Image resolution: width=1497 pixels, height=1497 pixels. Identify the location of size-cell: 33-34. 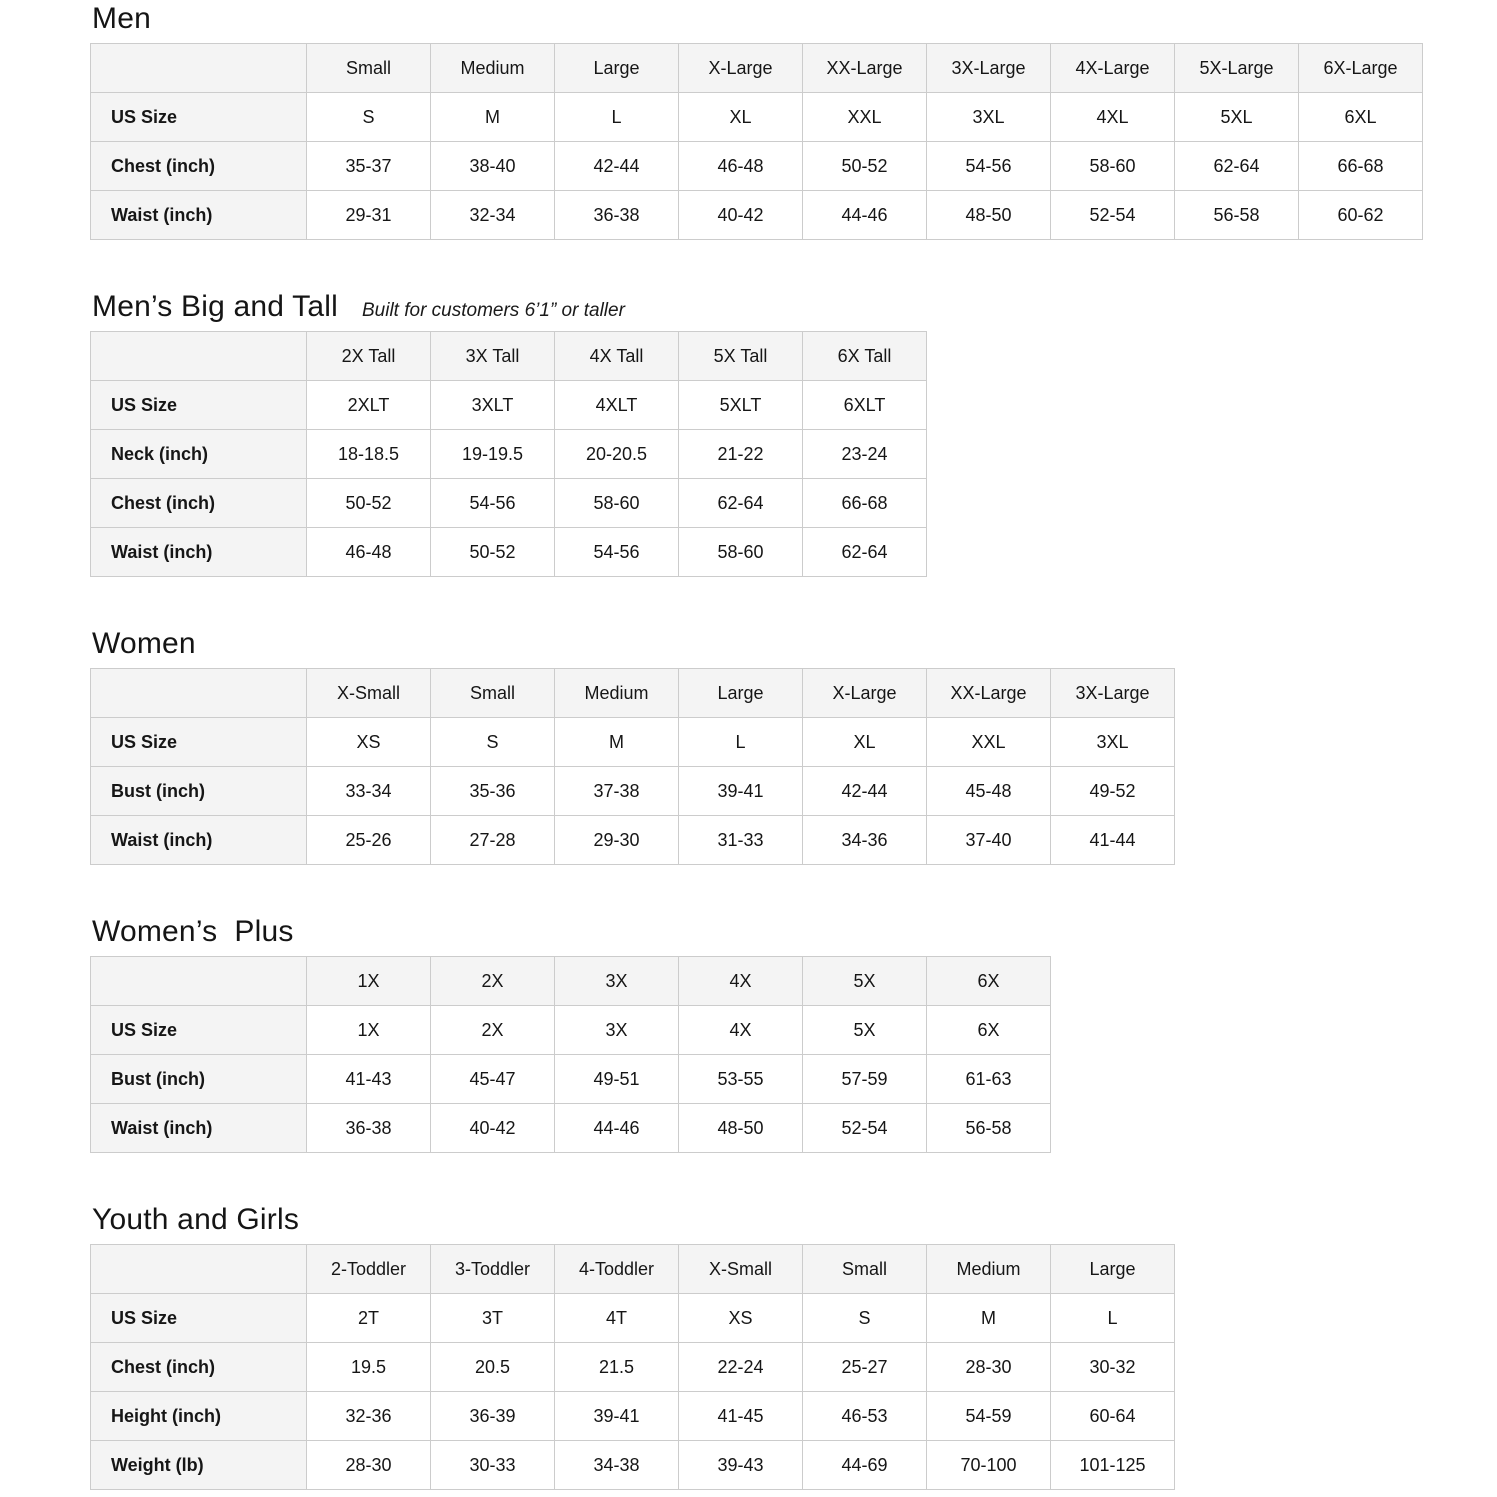
(368, 791).